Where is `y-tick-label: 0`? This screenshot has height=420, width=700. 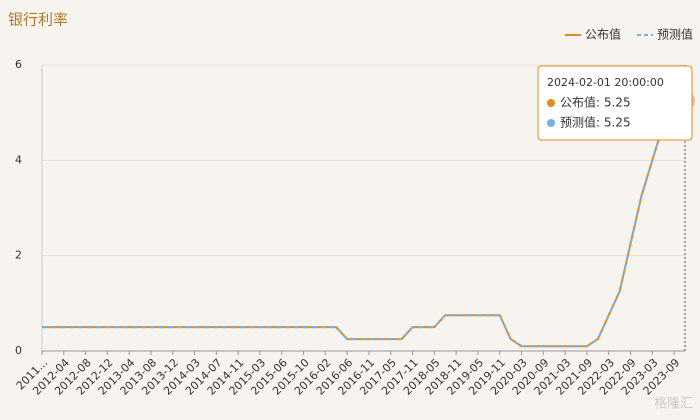 y-tick-label: 0 is located at coordinates (18, 350).